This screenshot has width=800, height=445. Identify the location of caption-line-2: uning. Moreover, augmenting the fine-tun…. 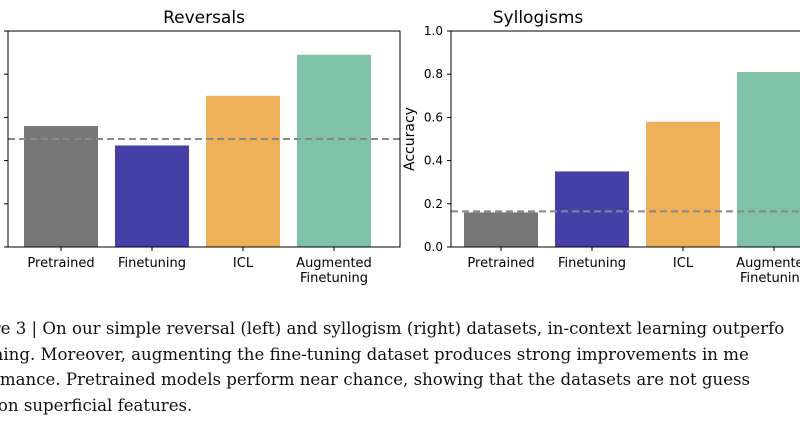
(374, 354).